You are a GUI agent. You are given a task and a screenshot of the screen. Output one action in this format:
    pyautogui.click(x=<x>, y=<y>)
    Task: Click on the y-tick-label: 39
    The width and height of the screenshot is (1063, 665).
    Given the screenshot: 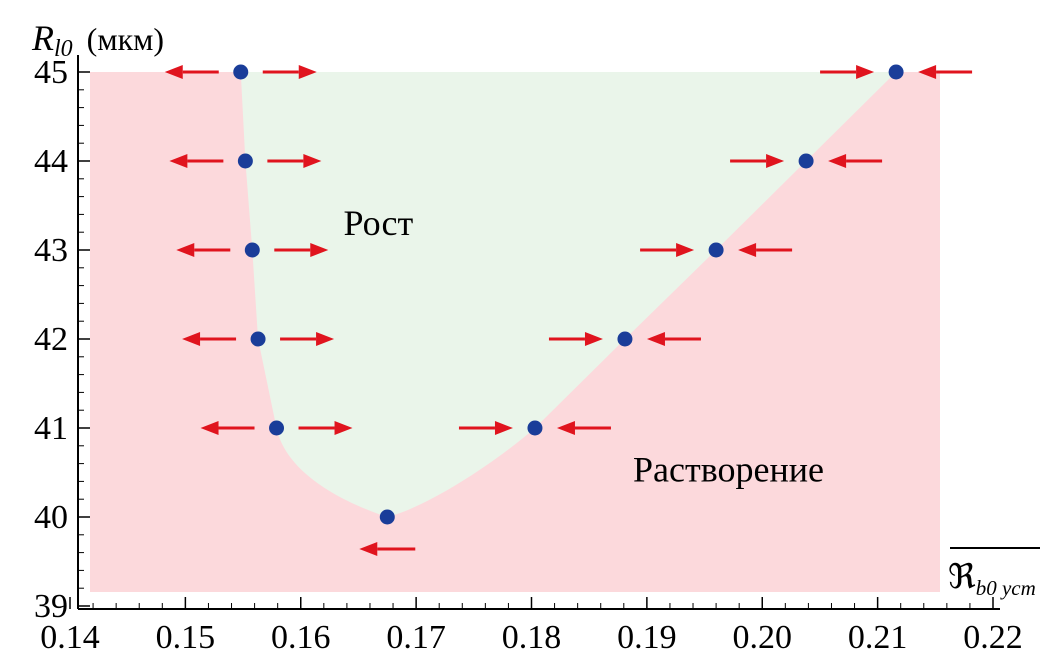 What is the action you would take?
    pyautogui.click(x=51, y=606)
    